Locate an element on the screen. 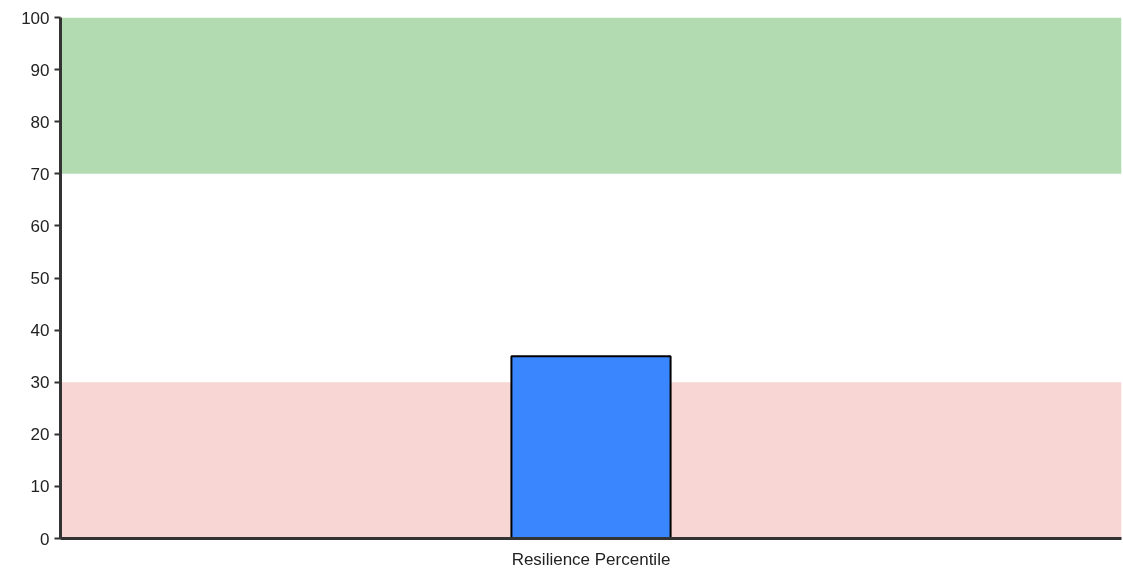 This screenshot has height=576, width=1123. y-tick-label: 70 is located at coordinates (40, 174).